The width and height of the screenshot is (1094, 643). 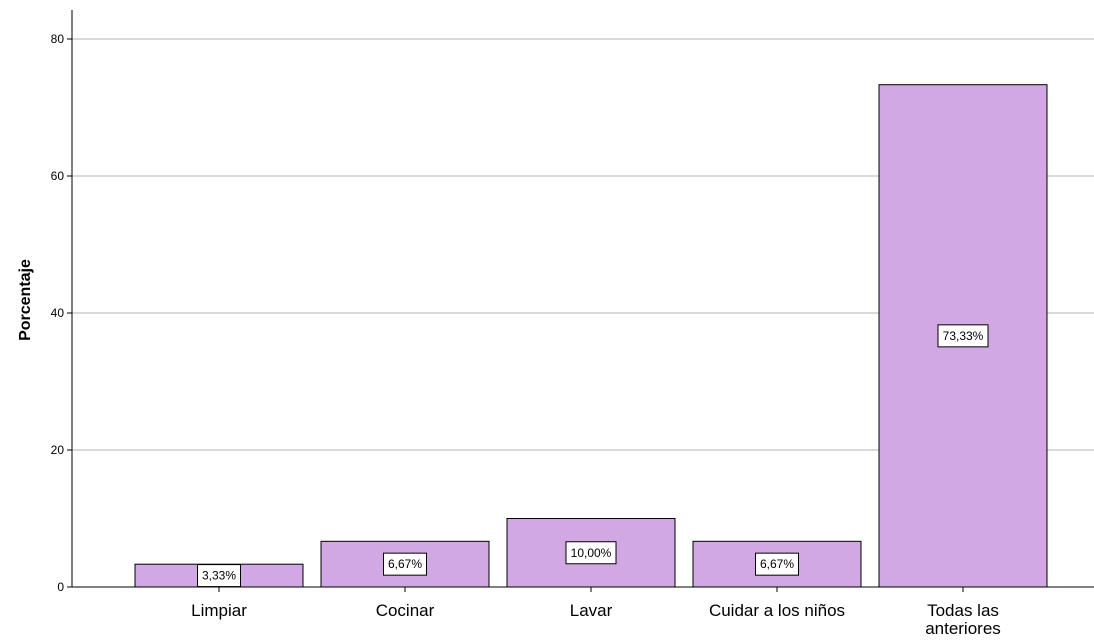 I want to click on y-axis-title: Porcentaje, so click(x=25, y=300).